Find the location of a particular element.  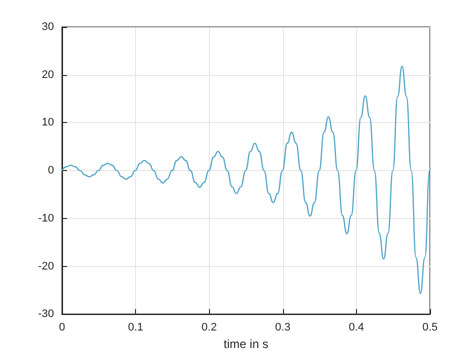

y-tick-label: 20 is located at coordinates (48, 74).